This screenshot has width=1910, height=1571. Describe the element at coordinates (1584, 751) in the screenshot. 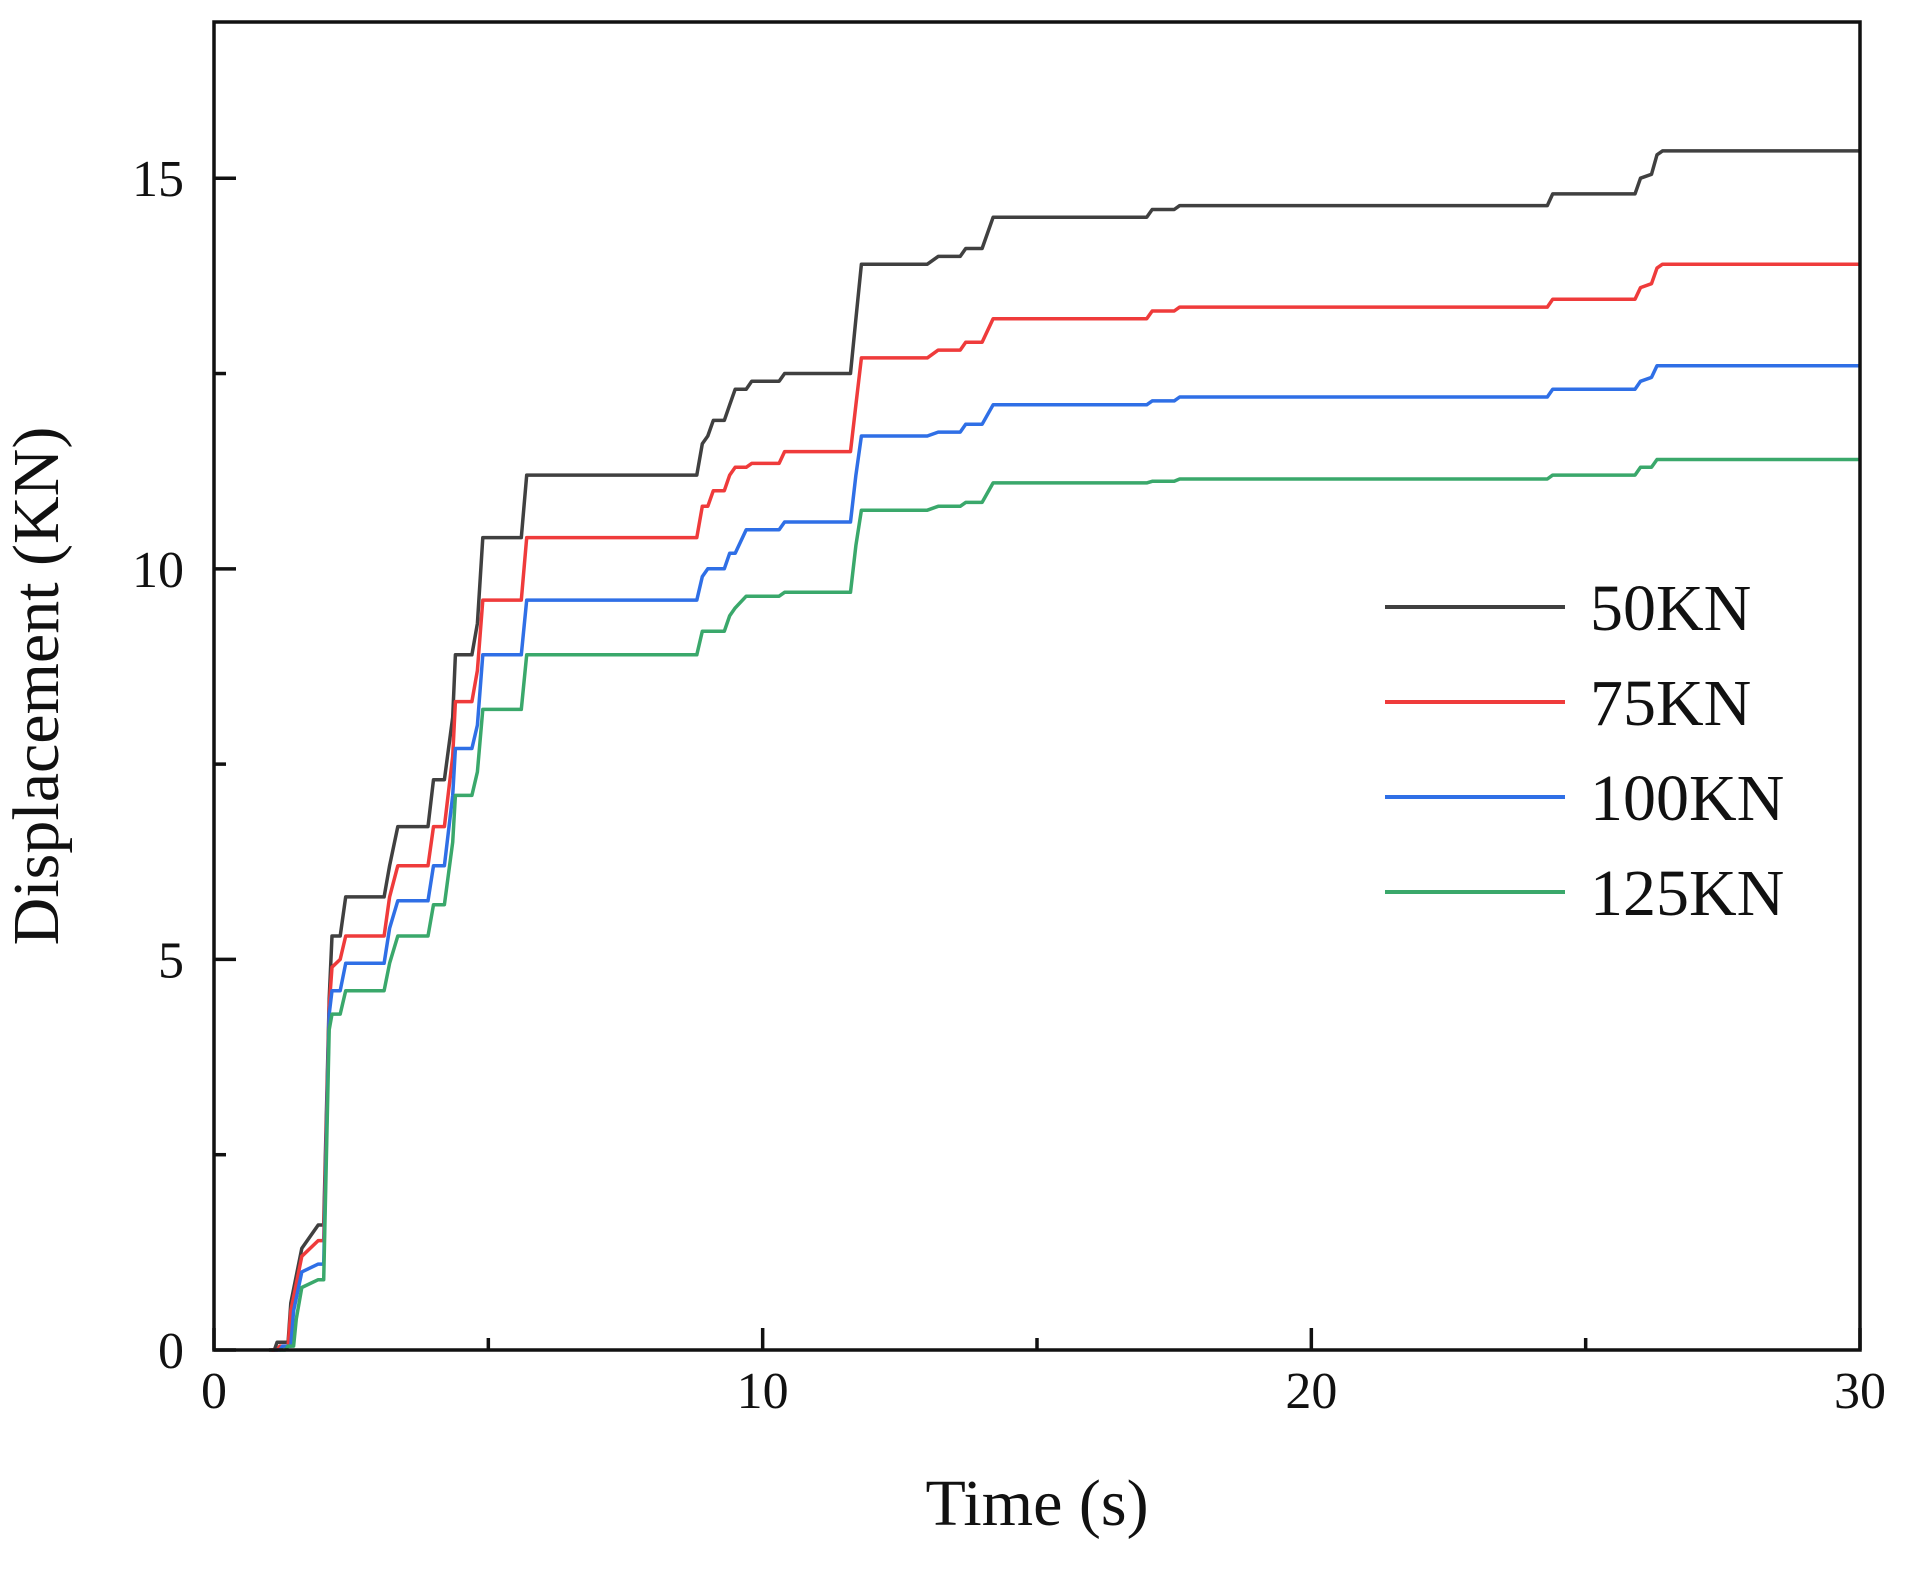

I see `legend: 50KN 75KN 100KN 125KN` at that location.